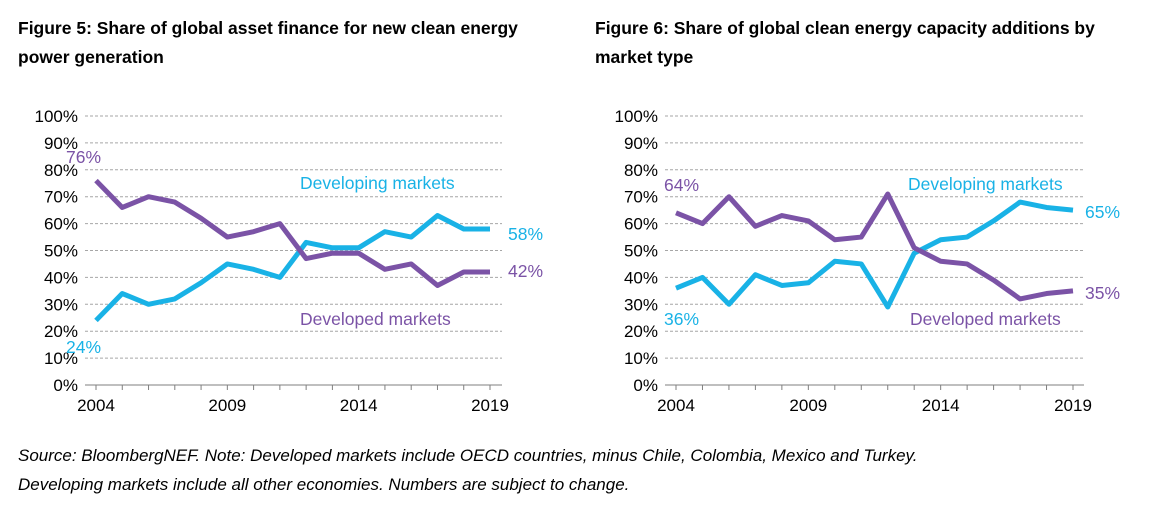  Describe the element at coordinates (525, 234) in the screenshot. I see `data-label-developing-end: 58%` at that location.